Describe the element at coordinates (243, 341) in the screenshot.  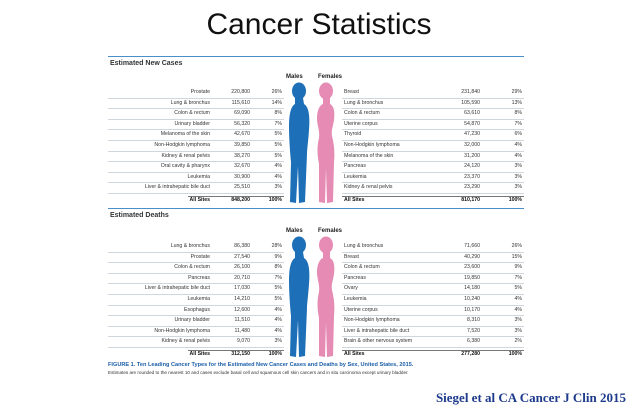
I see `count-value: 9,070` at that location.